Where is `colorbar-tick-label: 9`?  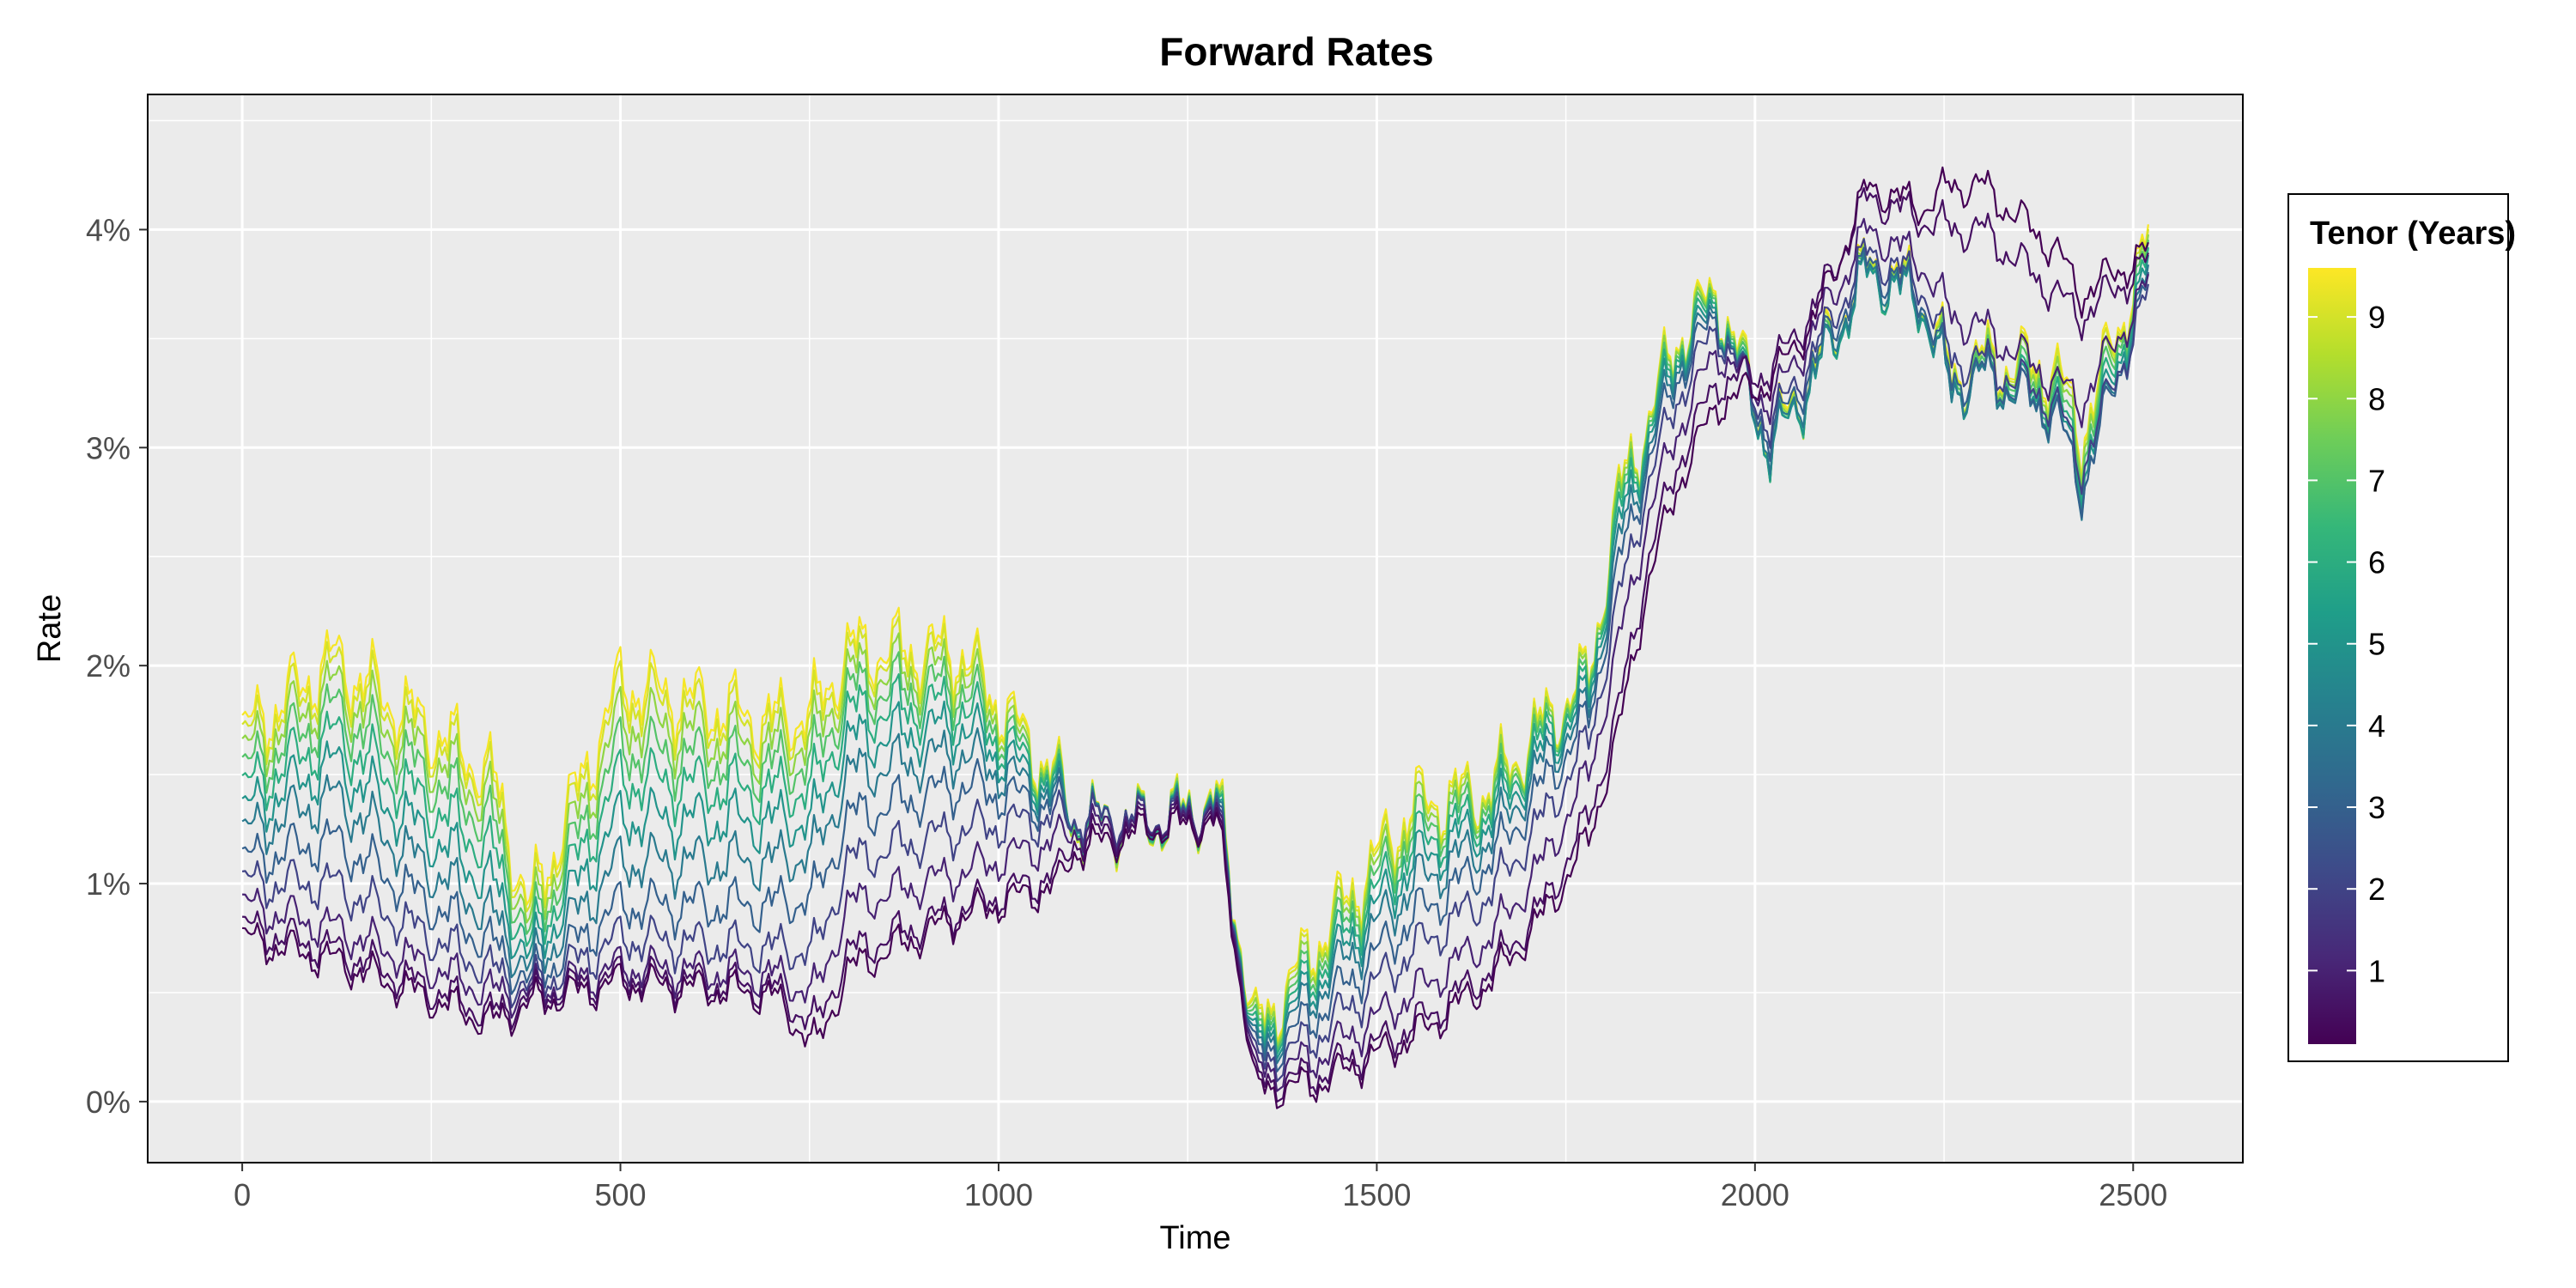
colorbar-tick-label: 9 is located at coordinates (2376, 317).